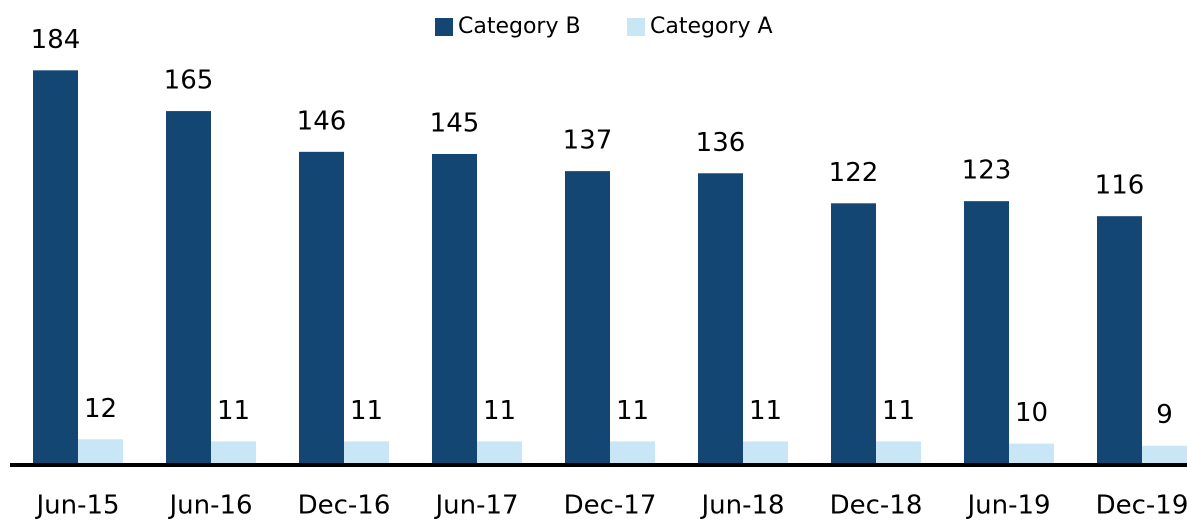  What do you see at coordinates (76, 505) in the screenshot?
I see `x-tick-label: Jun-15` at bounding box center [76, 505].